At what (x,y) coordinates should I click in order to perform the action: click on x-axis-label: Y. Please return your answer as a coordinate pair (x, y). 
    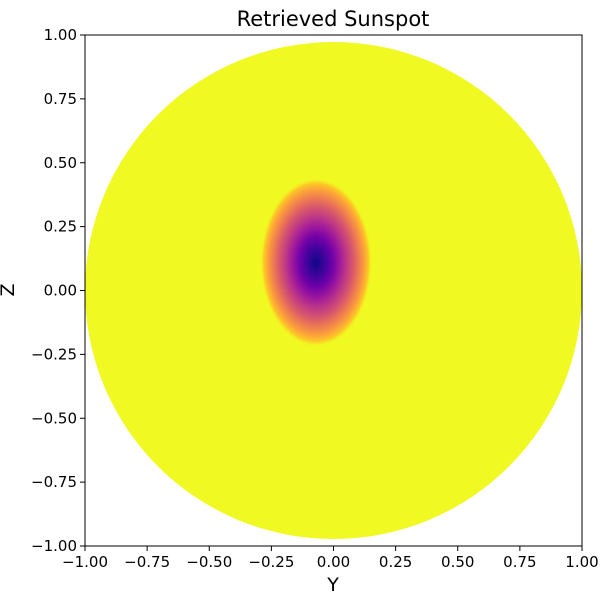
    Looking at the image, I should click on (332, 585).